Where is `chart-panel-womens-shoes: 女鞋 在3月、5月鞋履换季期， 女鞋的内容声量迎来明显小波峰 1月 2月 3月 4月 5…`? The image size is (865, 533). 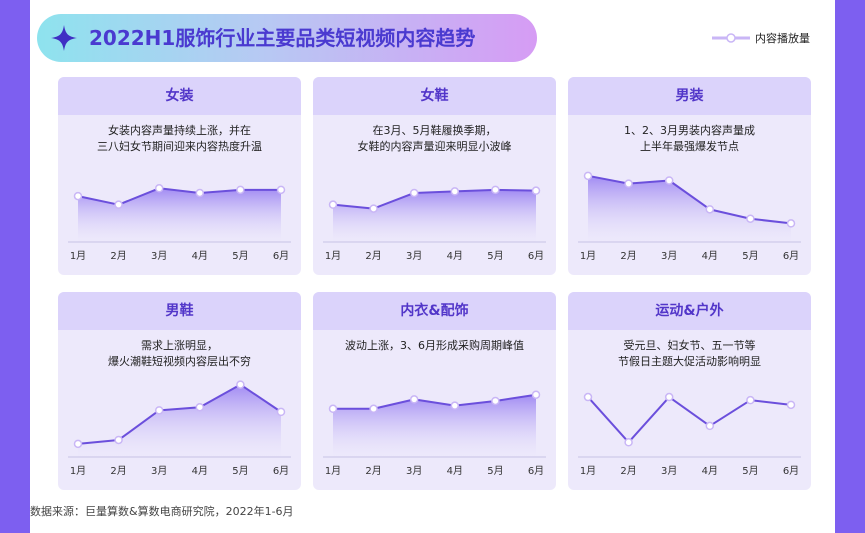
chart-panel-womens-shoes: 女鞋 在3月、5月鞋履换季期， 女鞋的内容声量迎来明显小波峰 1月 2月 3月 4月 5… is located at coordinates (434, 176).